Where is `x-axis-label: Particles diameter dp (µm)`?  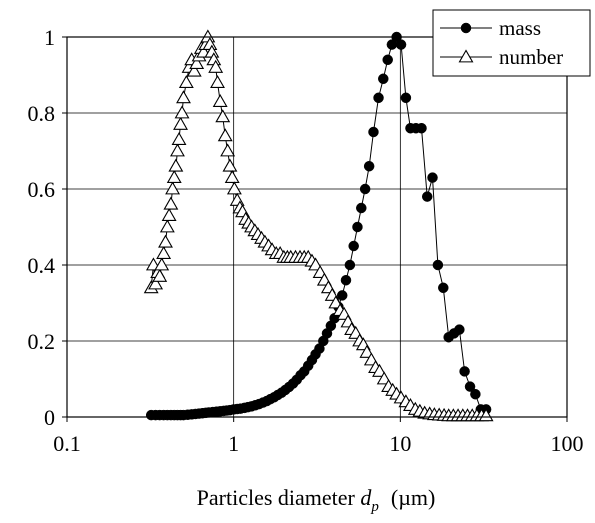
x-axis-label: Particles diameter dp (µm) is located at coordinates (316, 500).